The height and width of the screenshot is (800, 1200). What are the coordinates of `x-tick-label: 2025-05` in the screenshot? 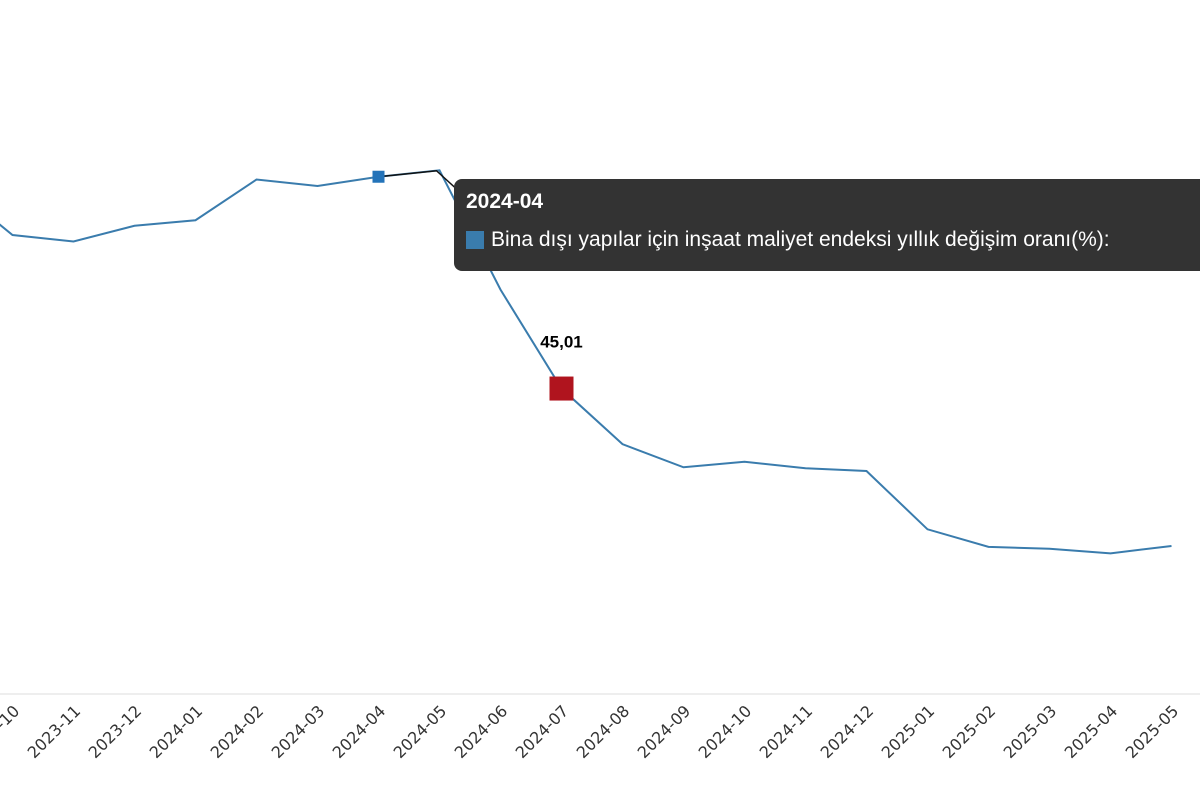 It's located at (1152, 731).